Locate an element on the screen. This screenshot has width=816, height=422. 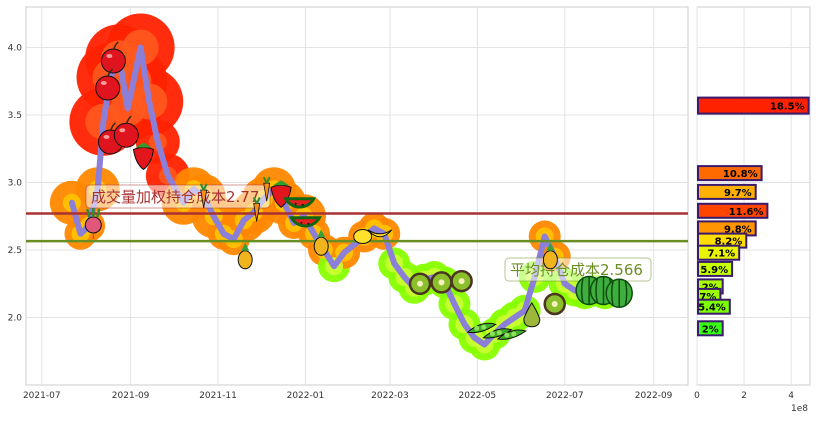
bar-value-label: 5.4% is located at coordinates (712, 308).